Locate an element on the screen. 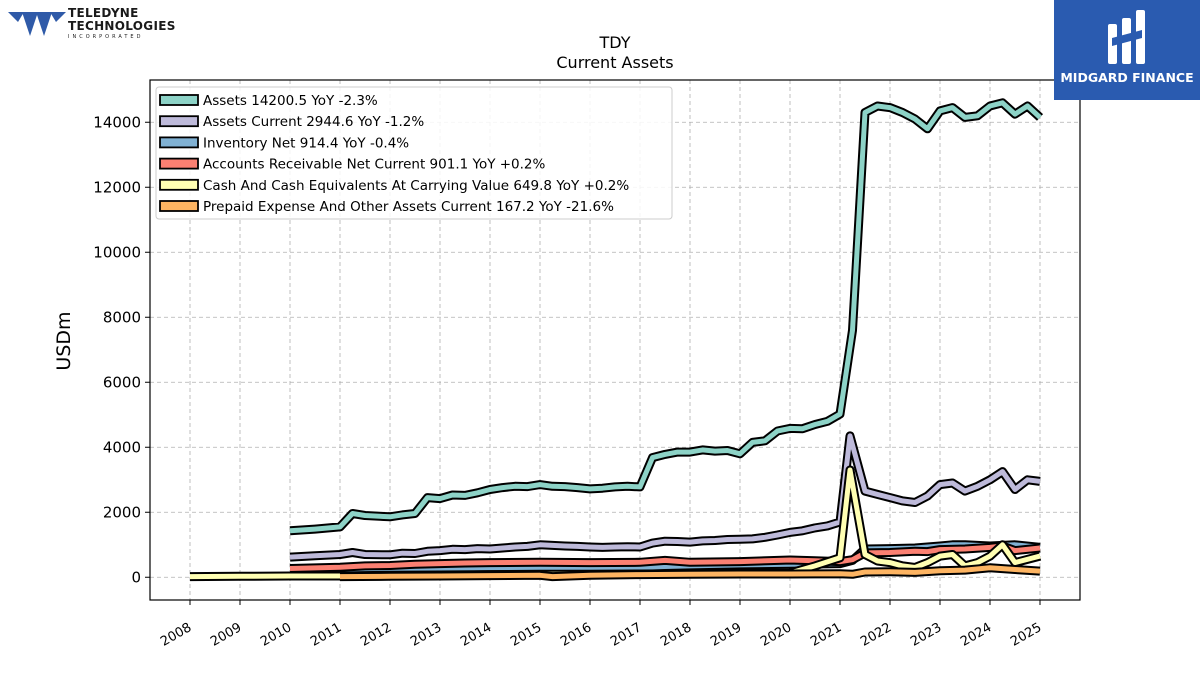 This screenshot has width=1200, height=675. legend-entry-1: Assets Current 2944.6 YoY -1.2% is located at coordinates (313, 122).